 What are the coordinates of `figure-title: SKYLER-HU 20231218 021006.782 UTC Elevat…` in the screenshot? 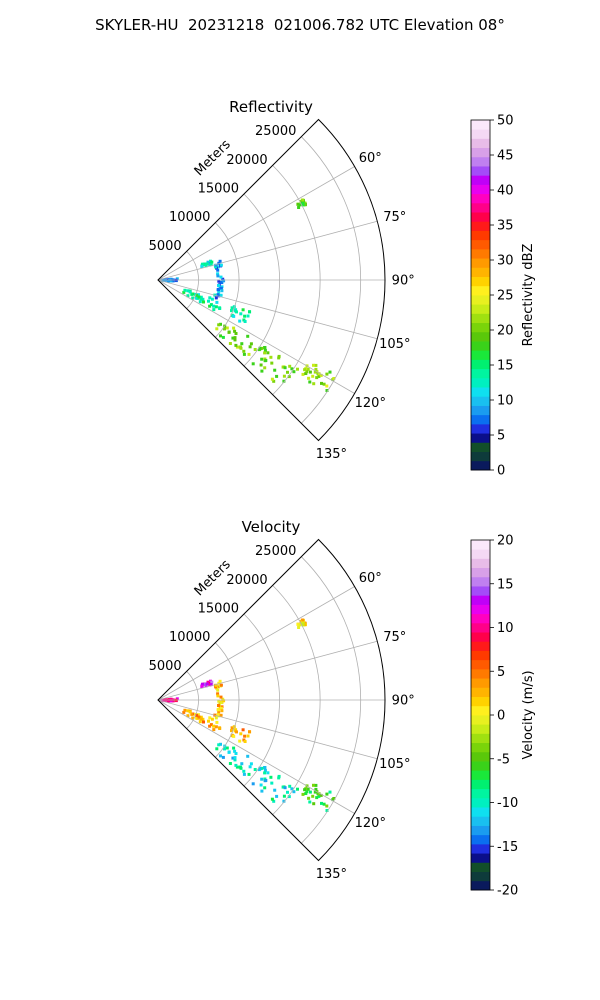 It's located at (300, 25).